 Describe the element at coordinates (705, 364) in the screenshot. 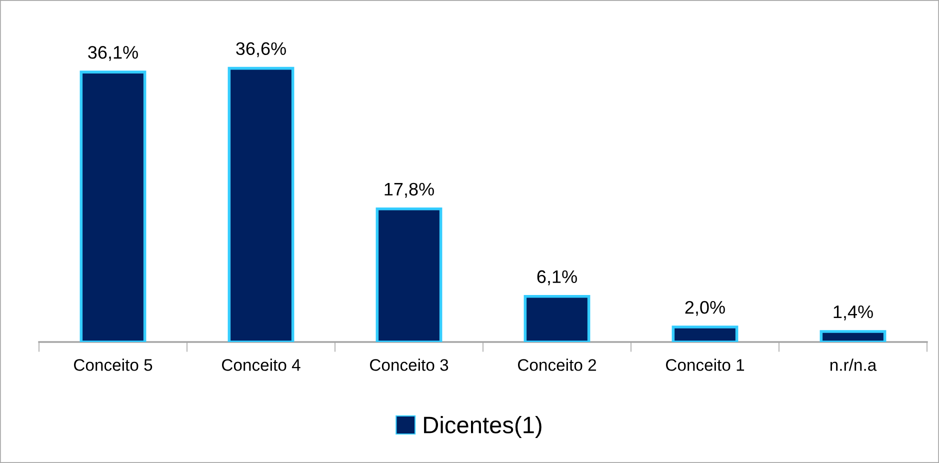

I see `x-tick-label: Conceito 1` at that location.